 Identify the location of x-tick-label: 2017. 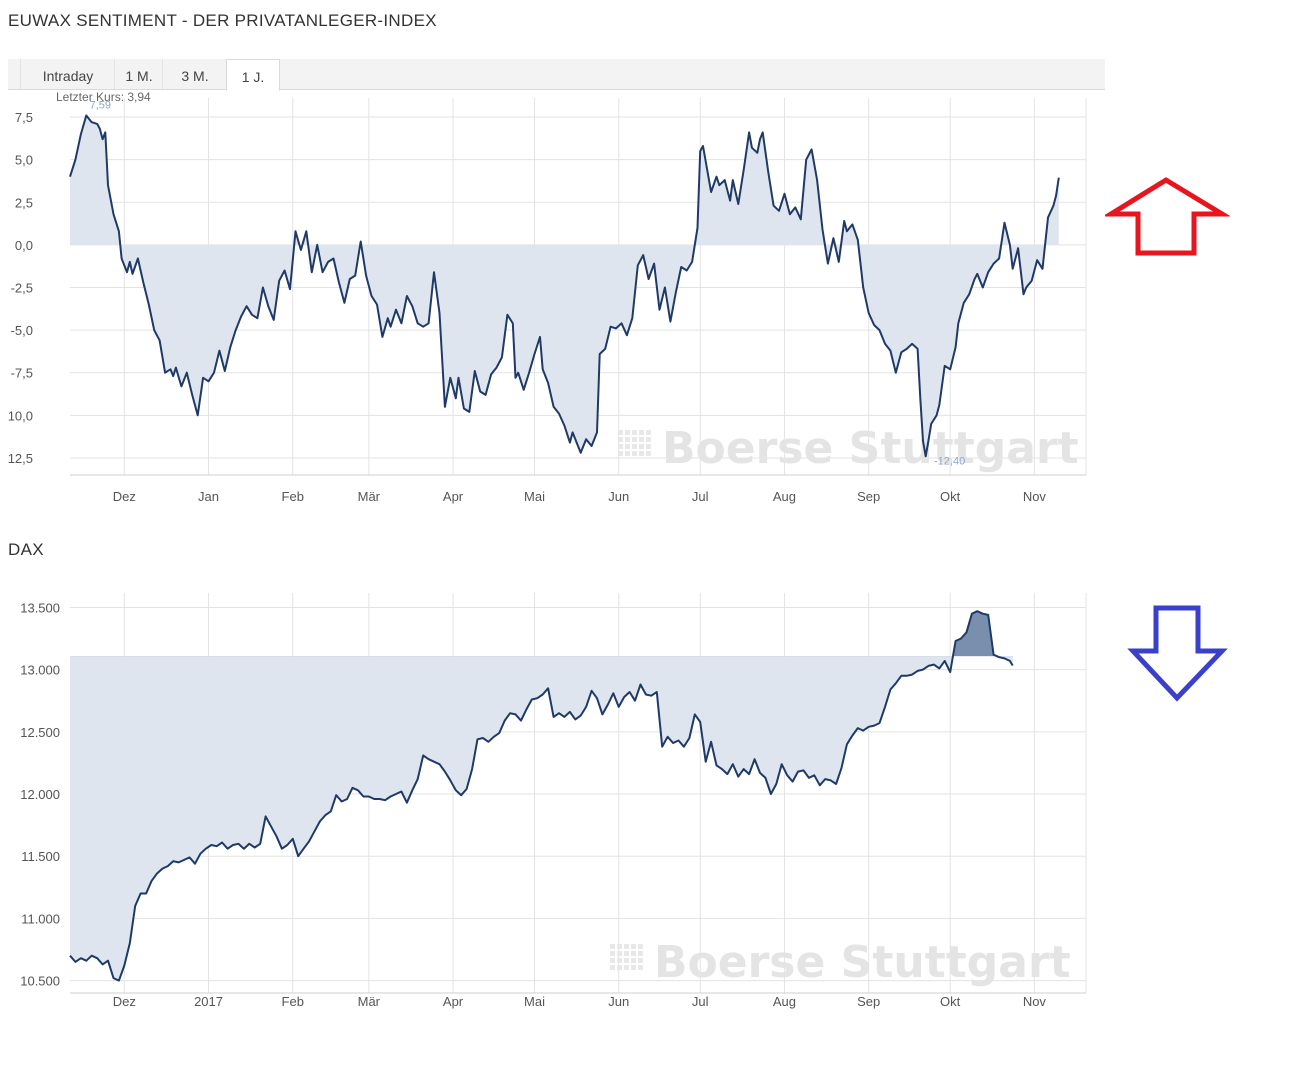
(208, 1001).